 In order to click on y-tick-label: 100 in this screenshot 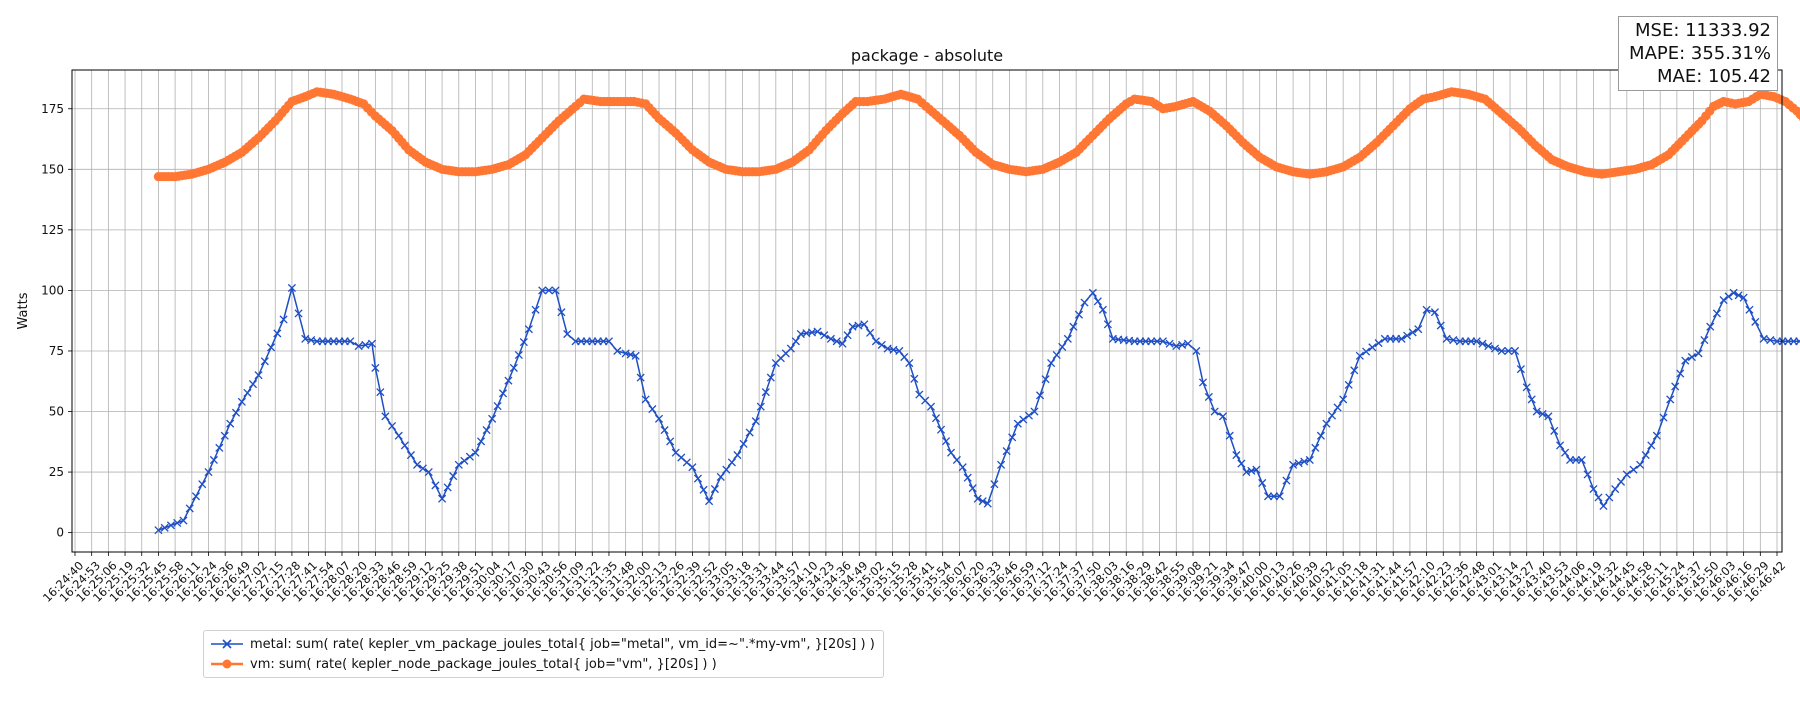, I will do `click(52, 290)`.